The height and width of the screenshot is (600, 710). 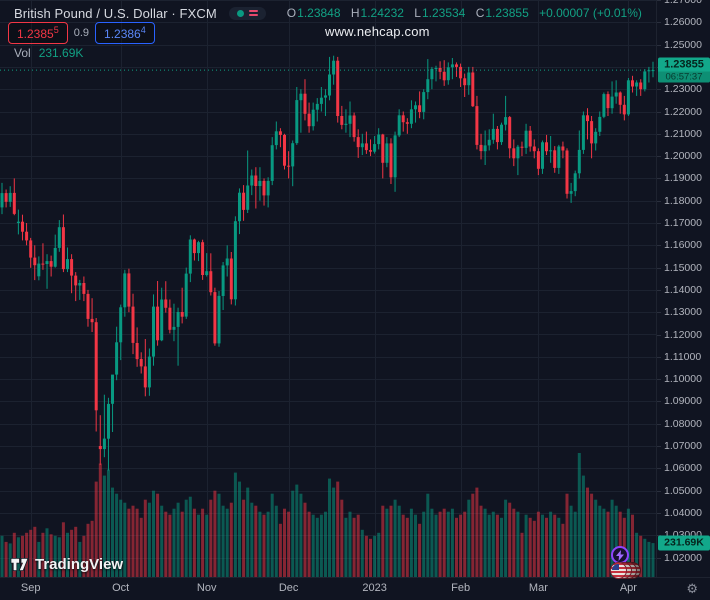 I want to click on tradingview-logo: TradingView, so click(x=66, y=564).